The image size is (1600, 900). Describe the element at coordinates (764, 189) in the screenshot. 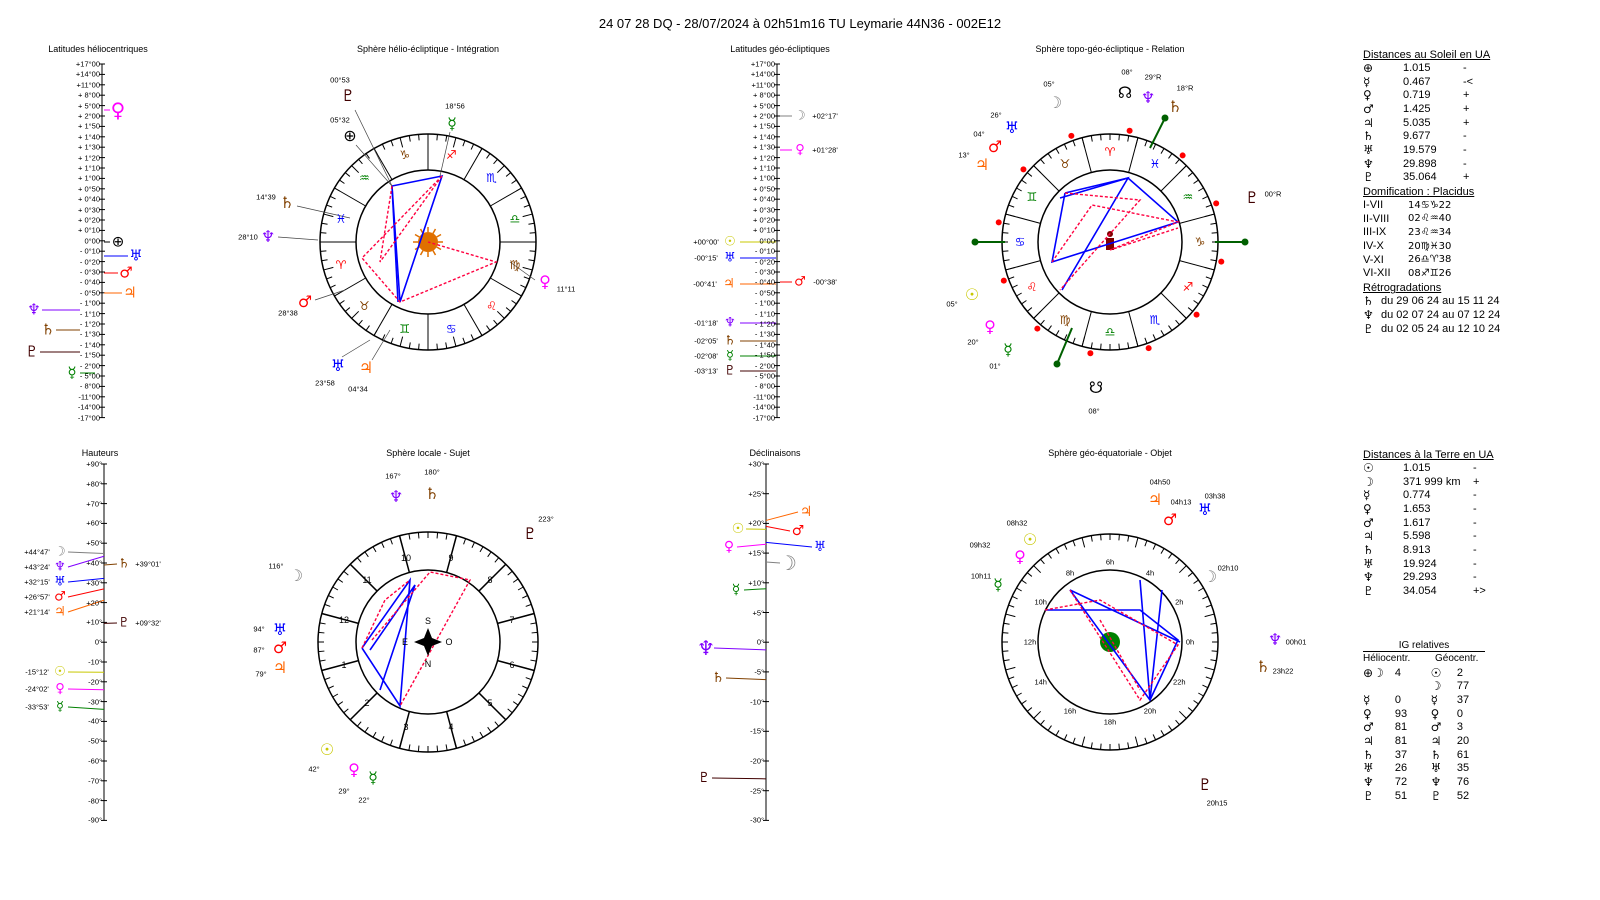

I see `geo-lat-scale-tick-label: + 0°50` at that location.